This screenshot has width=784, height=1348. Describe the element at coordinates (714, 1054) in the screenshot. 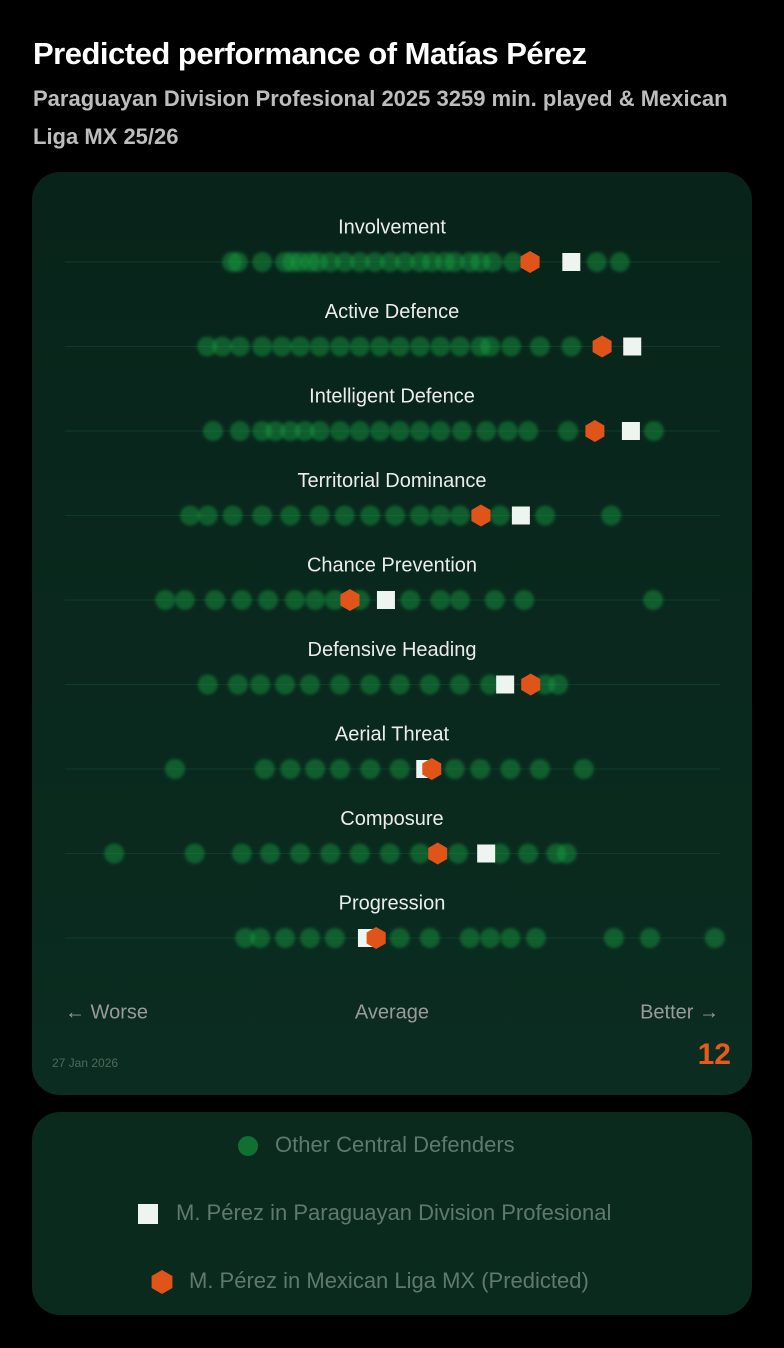

I see `logo: 12` at that location.